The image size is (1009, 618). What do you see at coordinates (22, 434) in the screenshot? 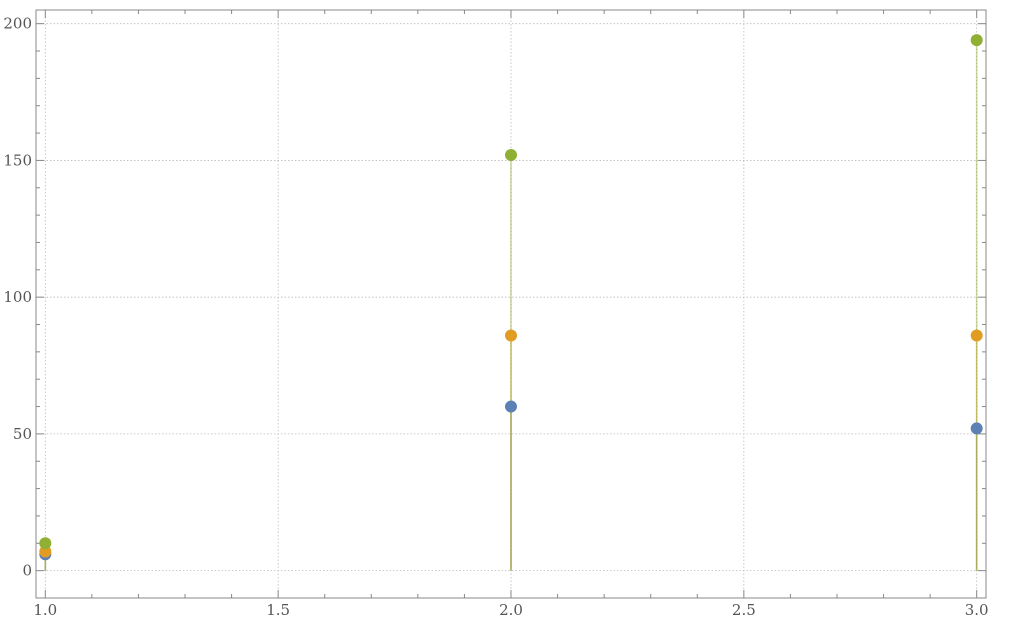
I see `y-tick-label: 50` at bounding box center [22, 434].